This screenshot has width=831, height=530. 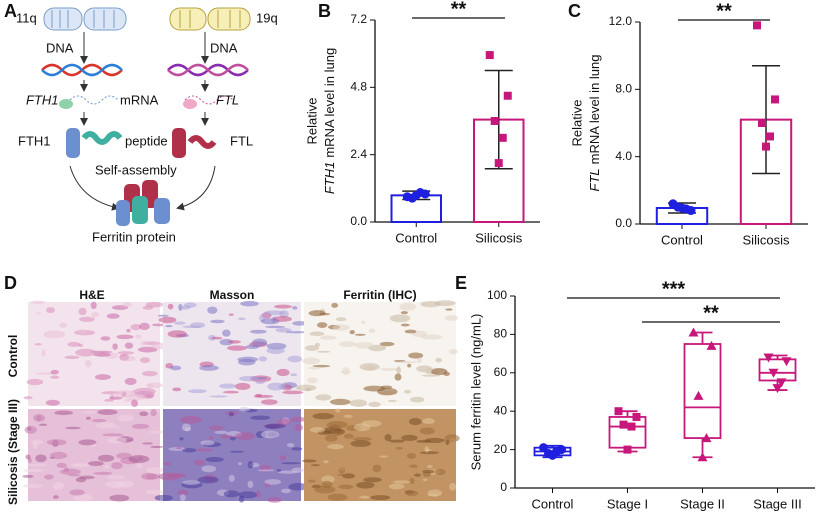 What do you see at coordinates (10, 11) in the screenshot?
I see `panel-letter: A` at bounding box center [10, 11].